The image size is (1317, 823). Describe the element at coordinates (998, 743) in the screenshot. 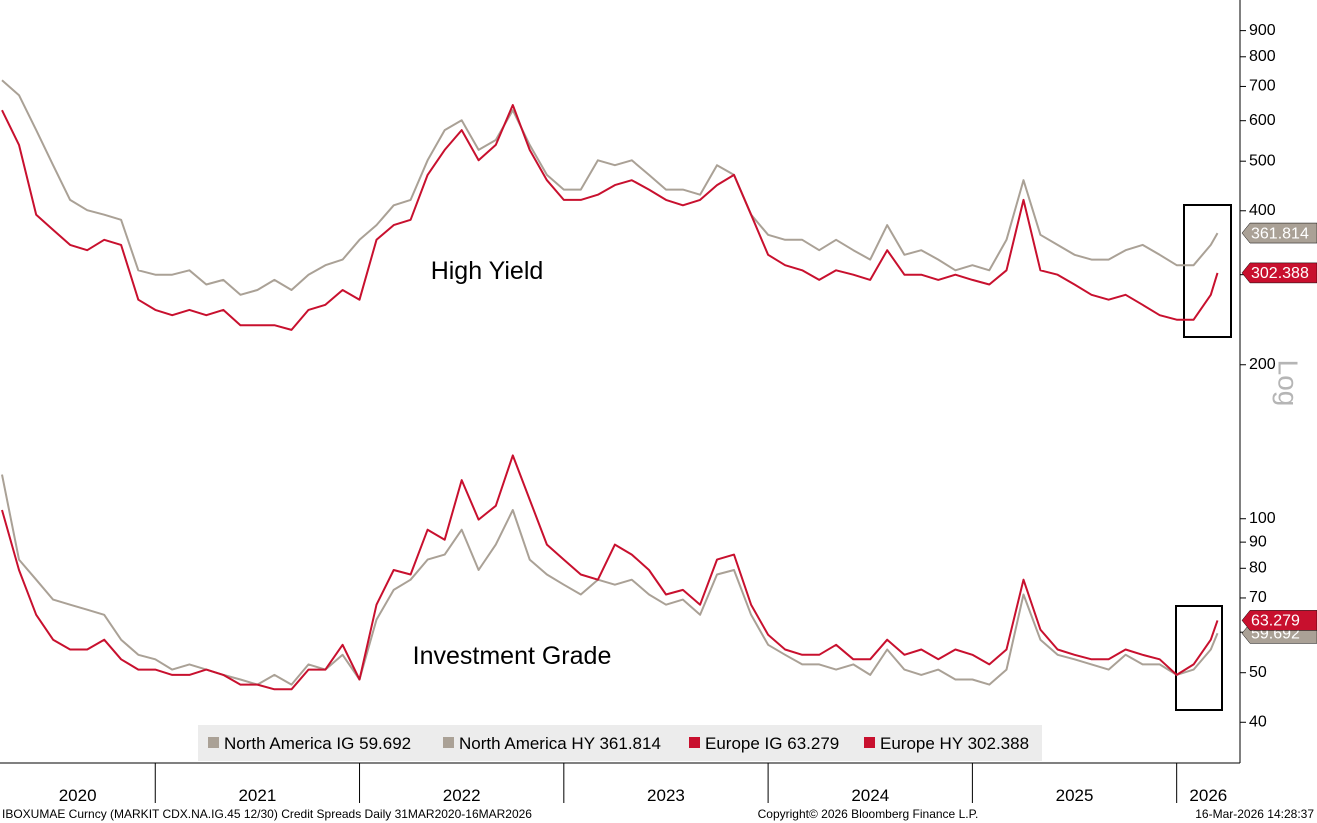

I see `legend-value: 302.388` at that location.